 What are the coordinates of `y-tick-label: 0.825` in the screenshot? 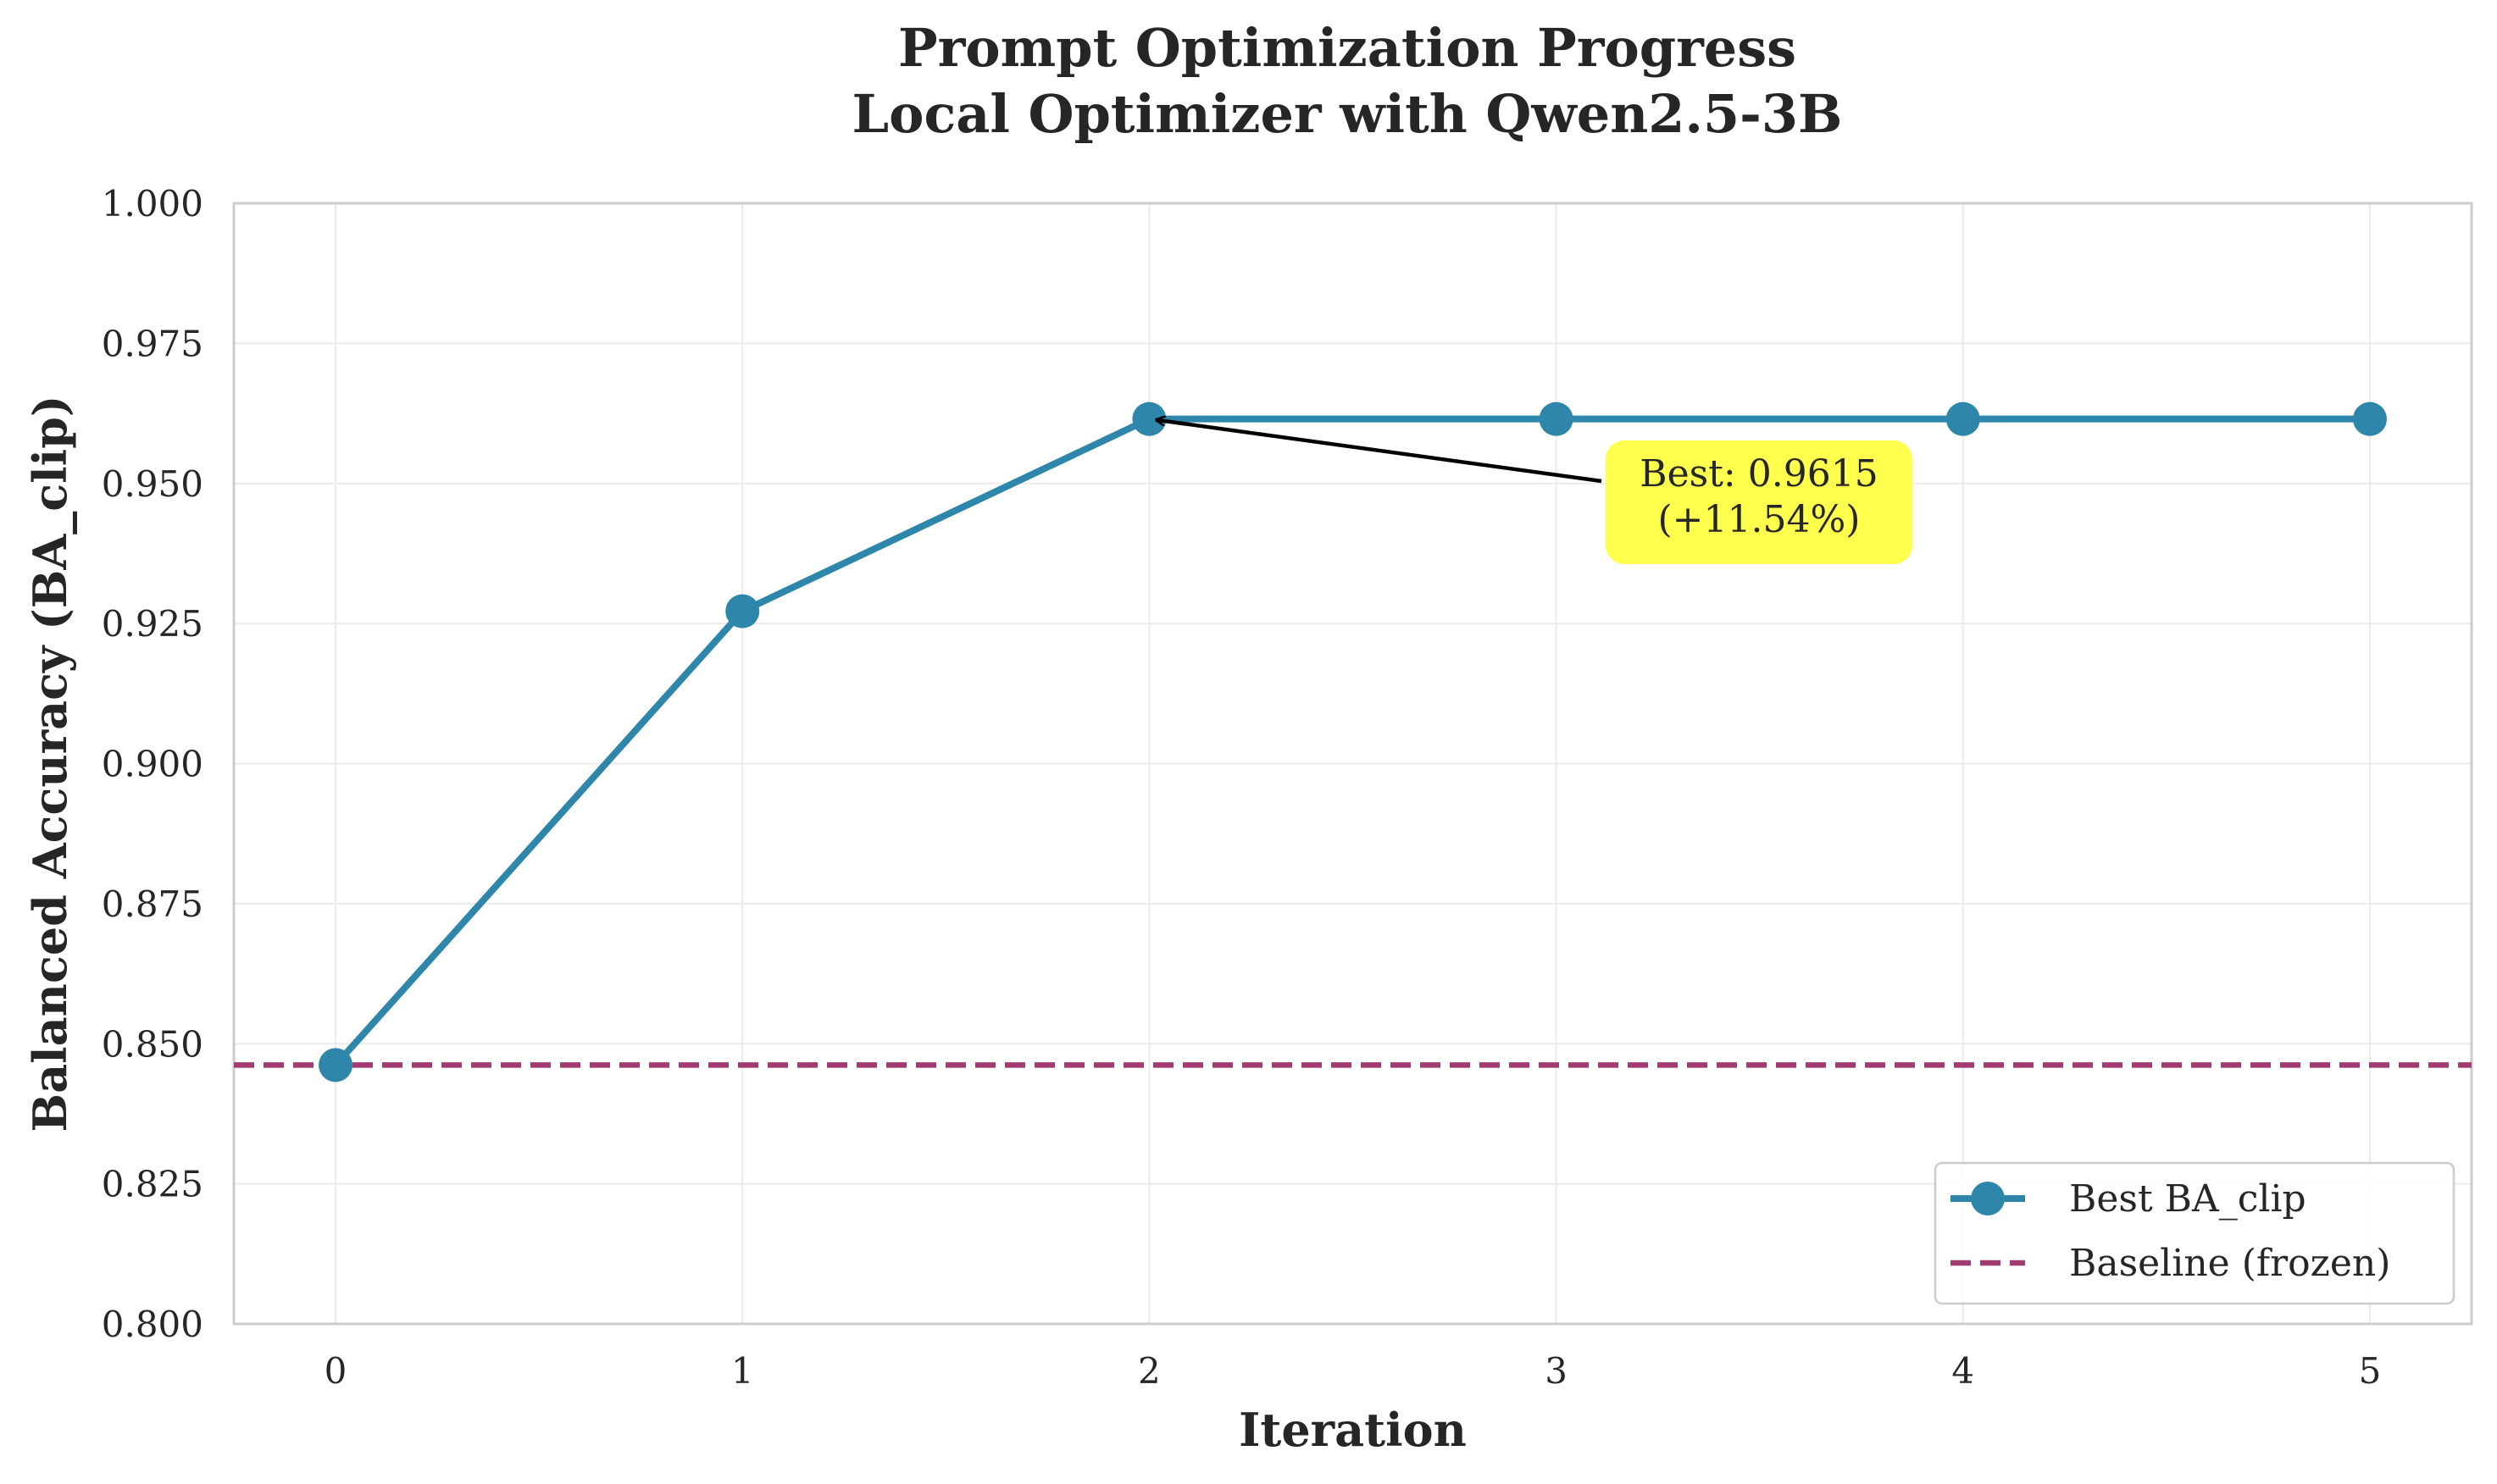 It's located at (152, 1184).